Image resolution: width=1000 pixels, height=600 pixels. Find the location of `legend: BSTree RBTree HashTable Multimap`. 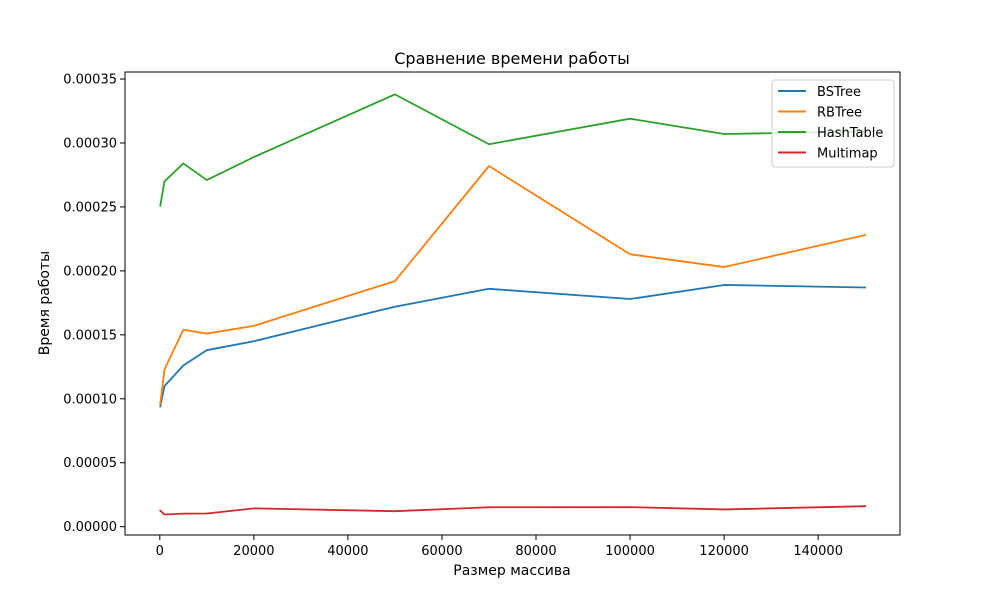

legend: BSTree RBTree HashTable Multimap is located at coordinates (833, 123).